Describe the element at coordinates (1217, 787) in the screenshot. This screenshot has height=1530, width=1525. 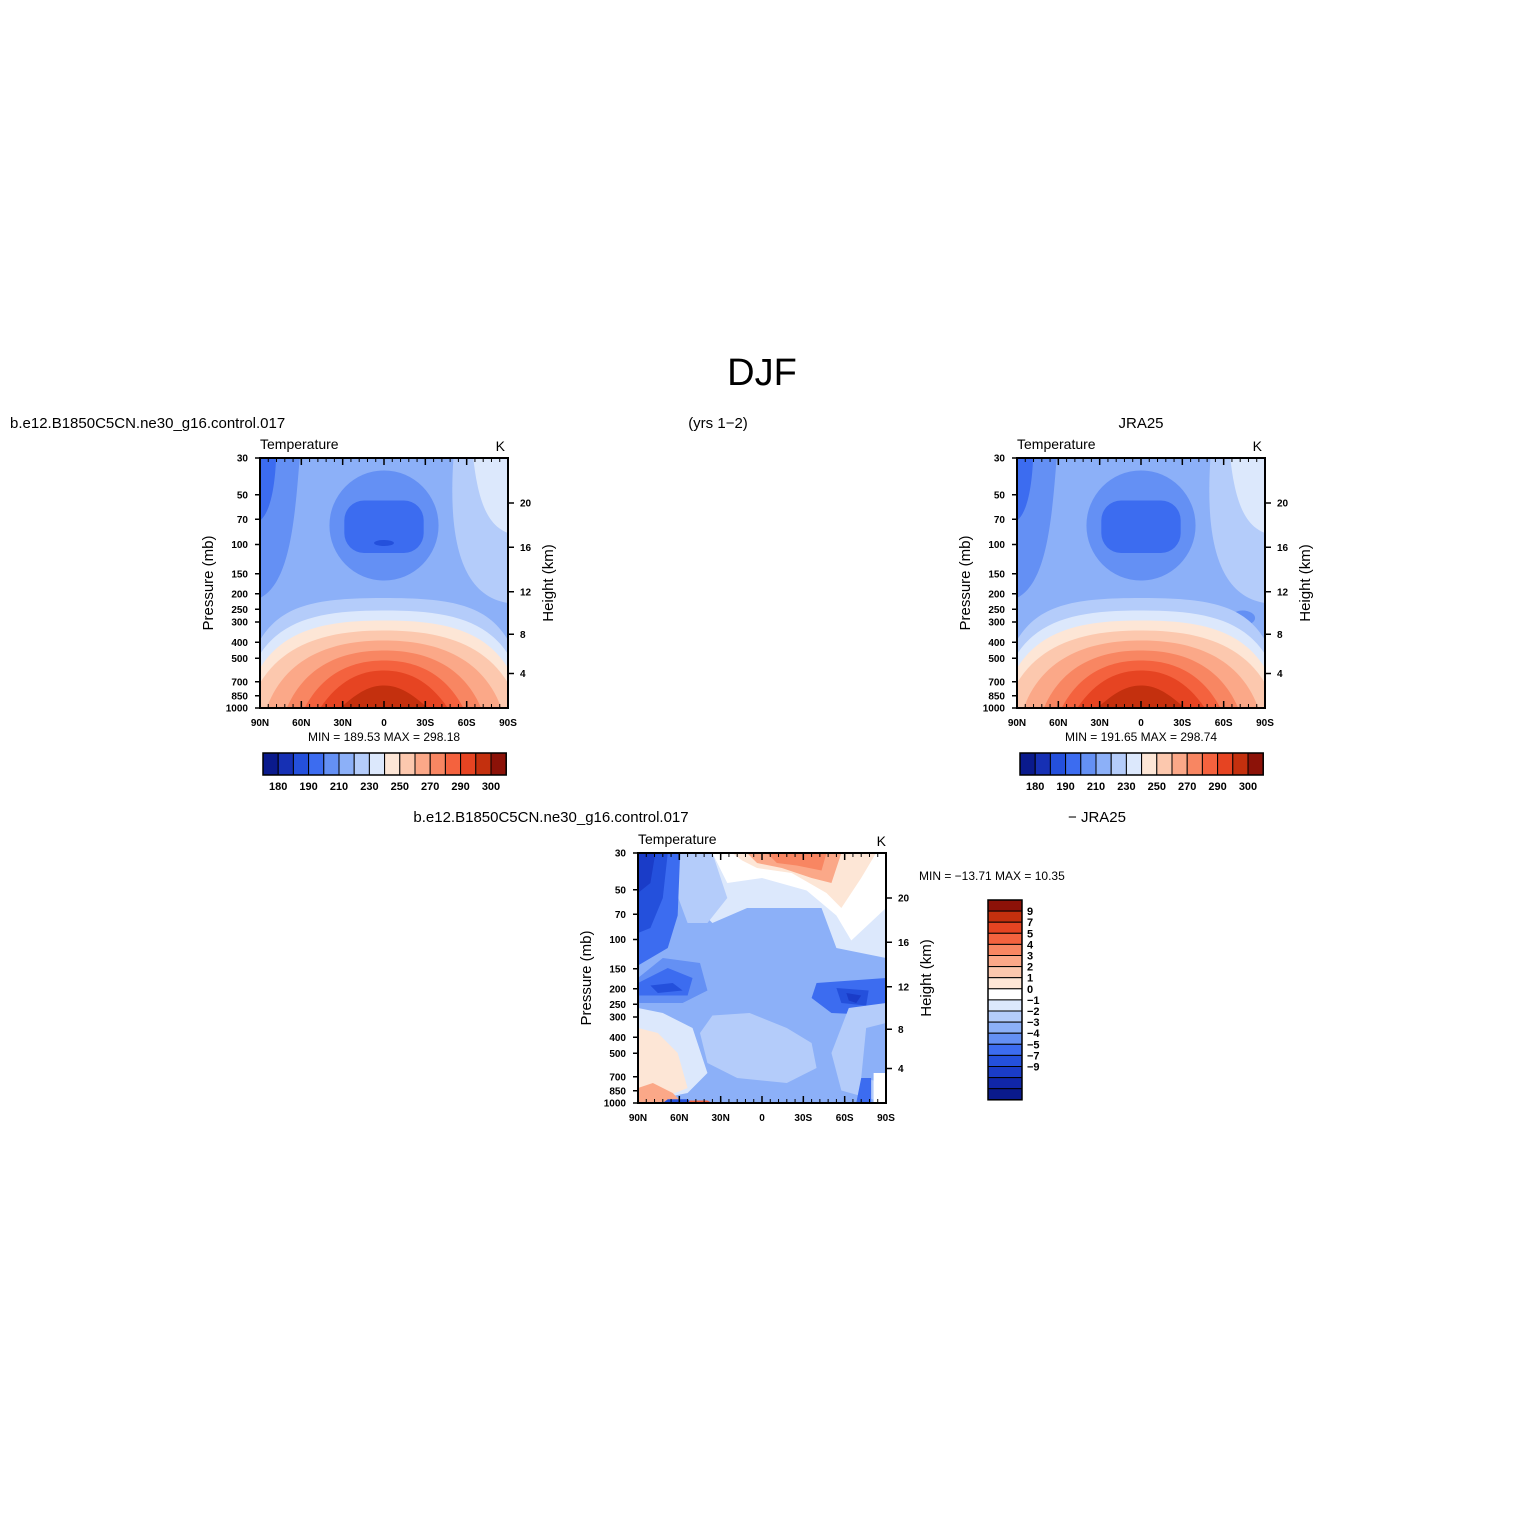
I see `colorbar-label: 290` at that location.